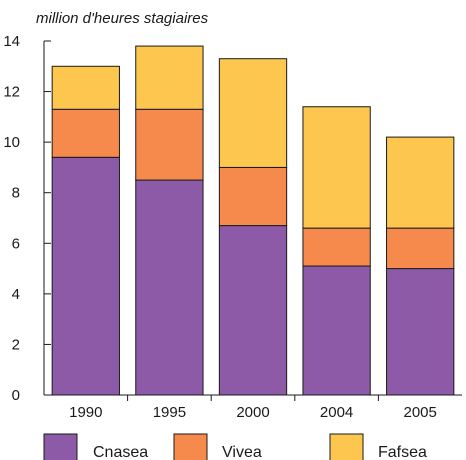  I want to click on x-tick-label: 2004, so click(336, 412).